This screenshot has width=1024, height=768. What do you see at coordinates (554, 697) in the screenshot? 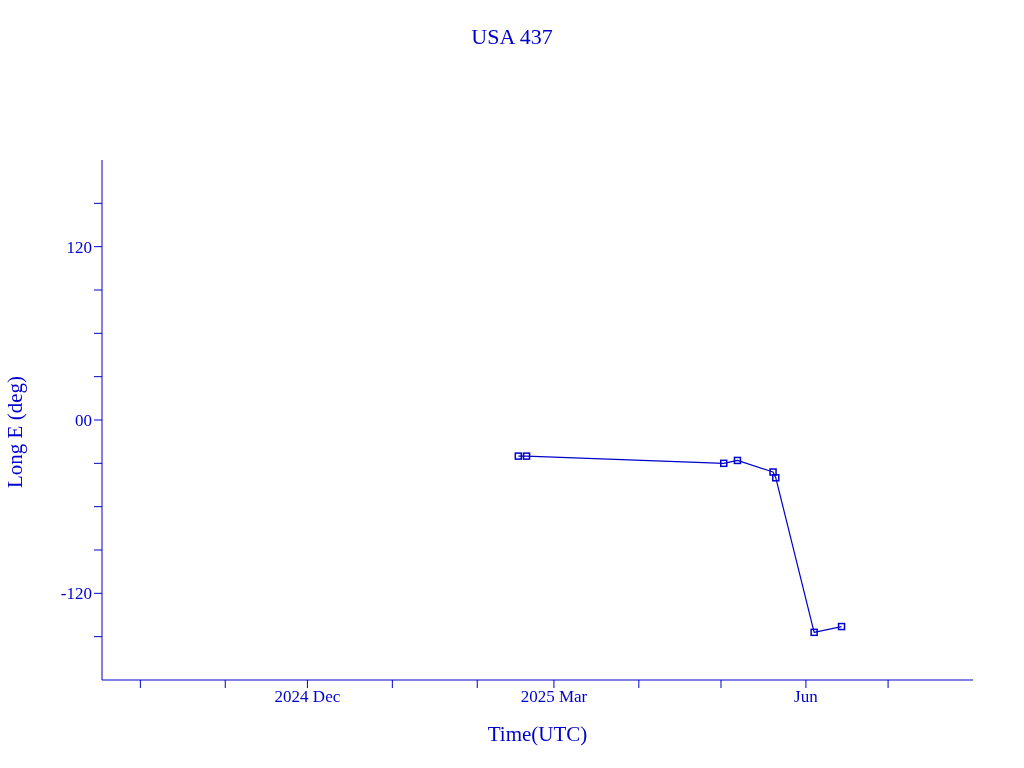
I see `x-tick-label: 2025 Mar` at bounding box center [554, 697].